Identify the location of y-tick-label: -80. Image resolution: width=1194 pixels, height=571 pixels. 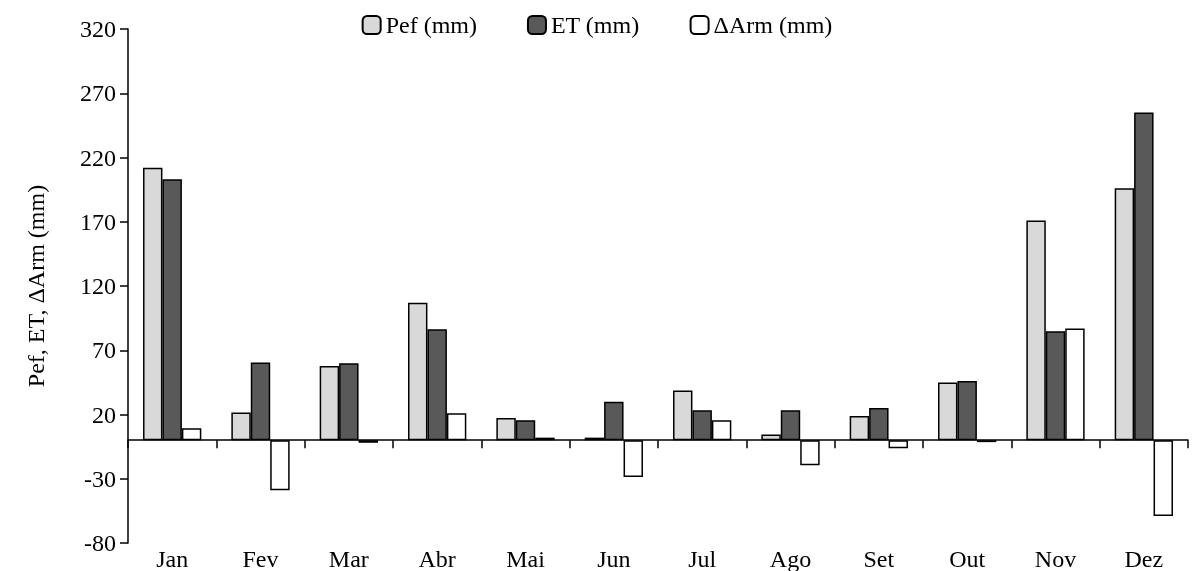
(100, 543).